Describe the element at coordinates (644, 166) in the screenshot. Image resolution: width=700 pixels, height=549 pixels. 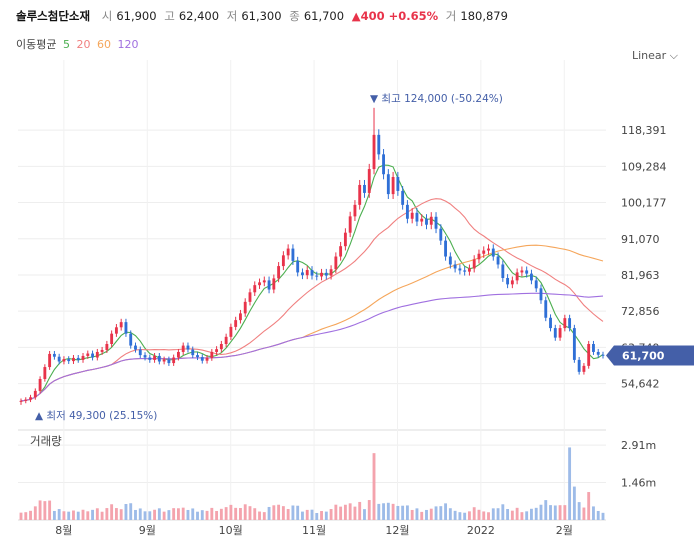
I see `y-tick-label: 109,284` at that location.